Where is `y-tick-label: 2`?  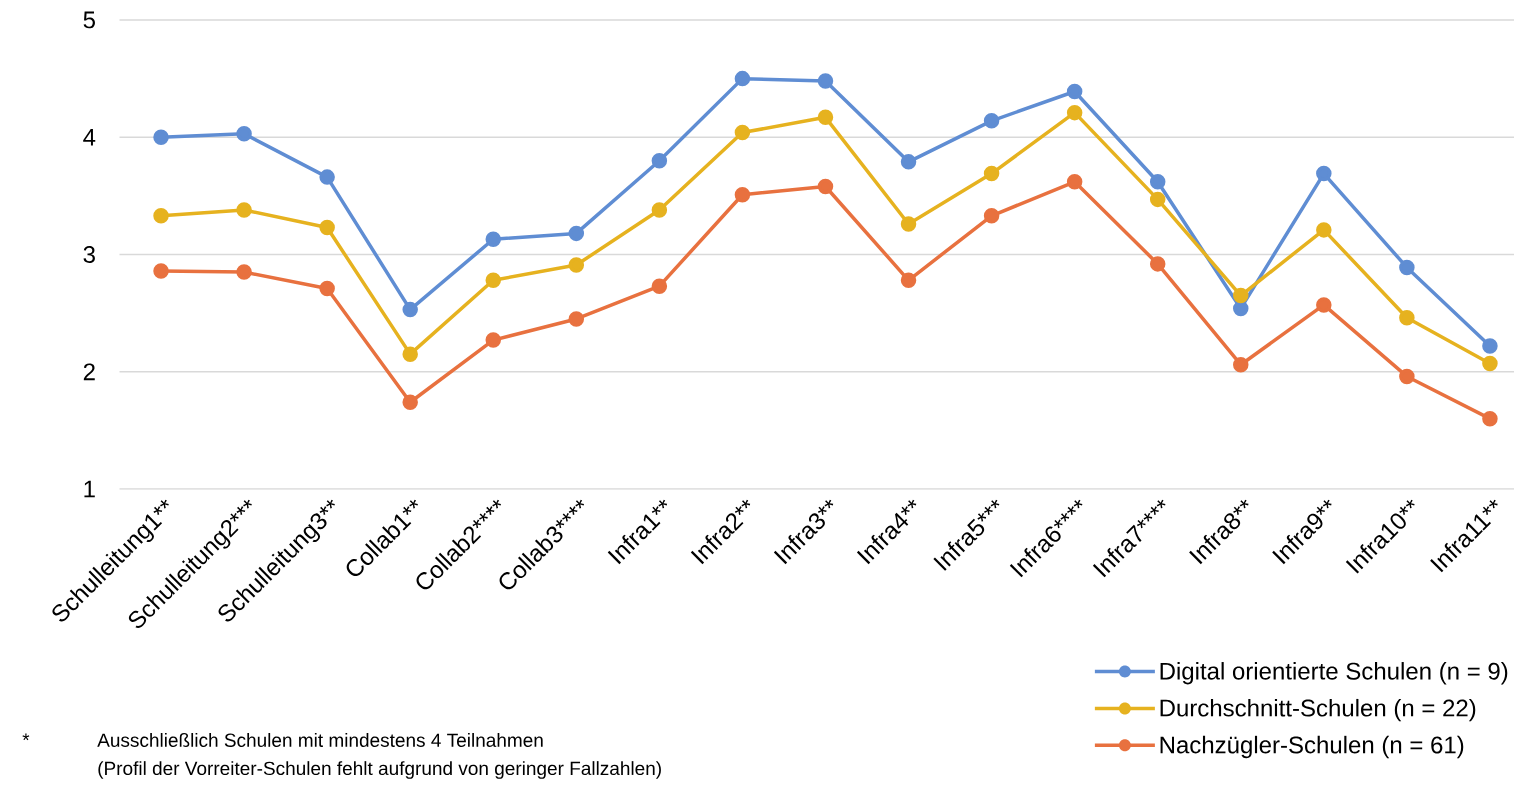
y-tick-label: 2 is located at coordinates (89, 372).